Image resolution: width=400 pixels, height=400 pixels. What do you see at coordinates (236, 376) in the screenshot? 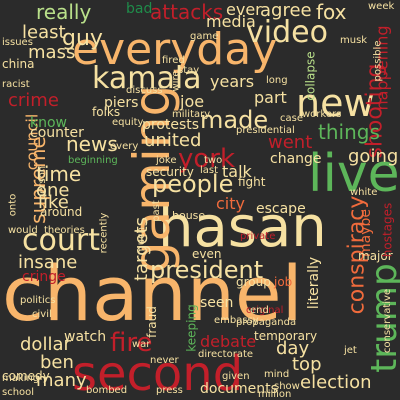
I see `word-given: given` at bounding box center [236, 376].